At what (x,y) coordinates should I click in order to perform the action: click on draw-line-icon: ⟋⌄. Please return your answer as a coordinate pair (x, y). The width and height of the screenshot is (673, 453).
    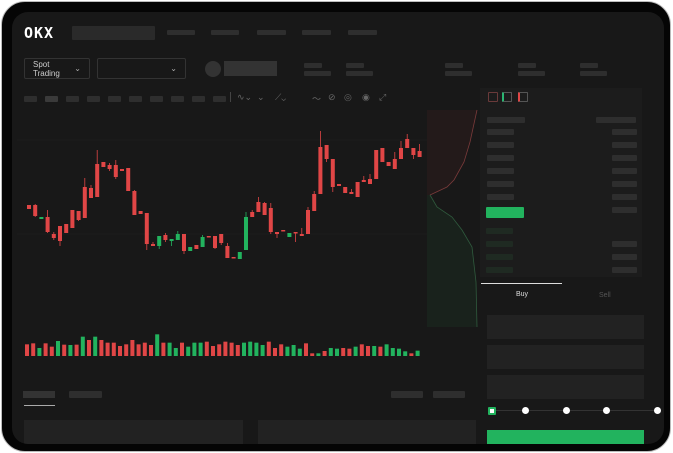
    Looking at the image, I should click on (281, 97).